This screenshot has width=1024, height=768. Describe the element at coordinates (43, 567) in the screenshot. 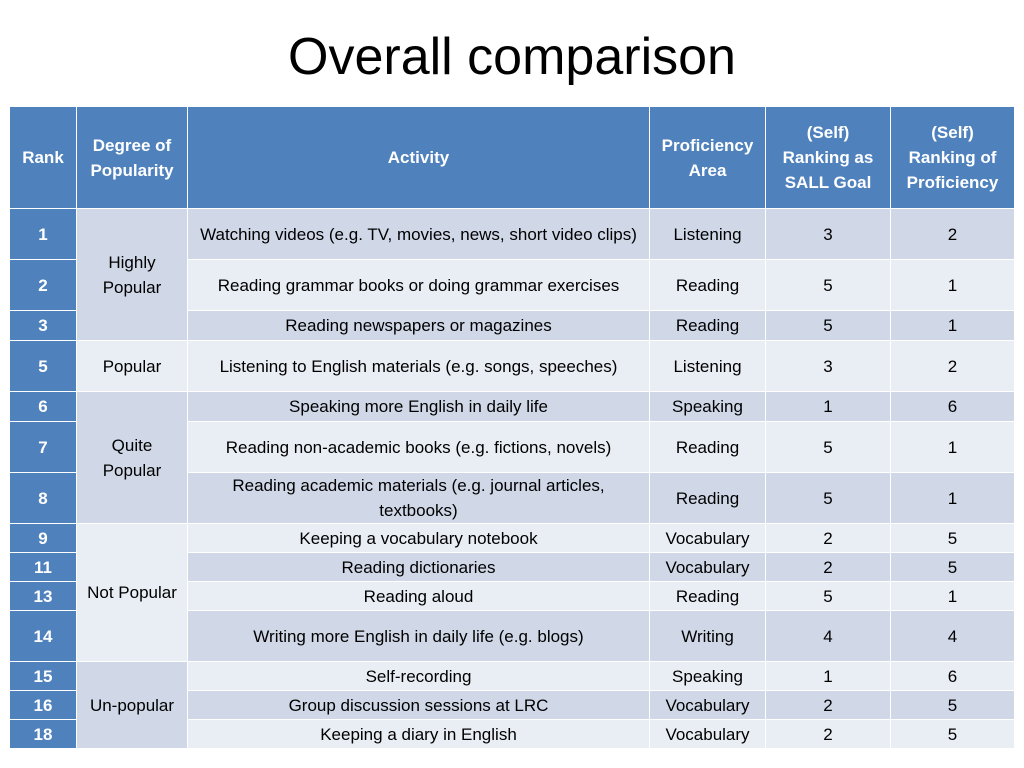

I see `rank-cell: 11` at that location.